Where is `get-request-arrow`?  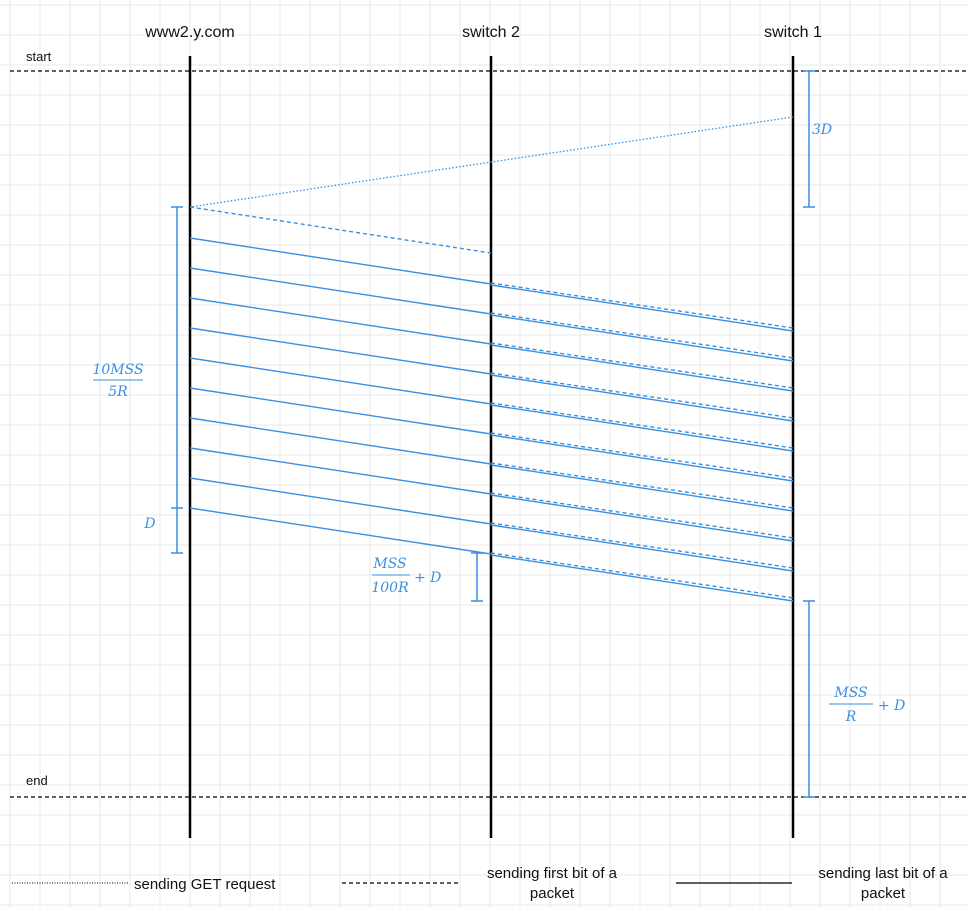
get-request-arrow is located at coordinates (491, 162).